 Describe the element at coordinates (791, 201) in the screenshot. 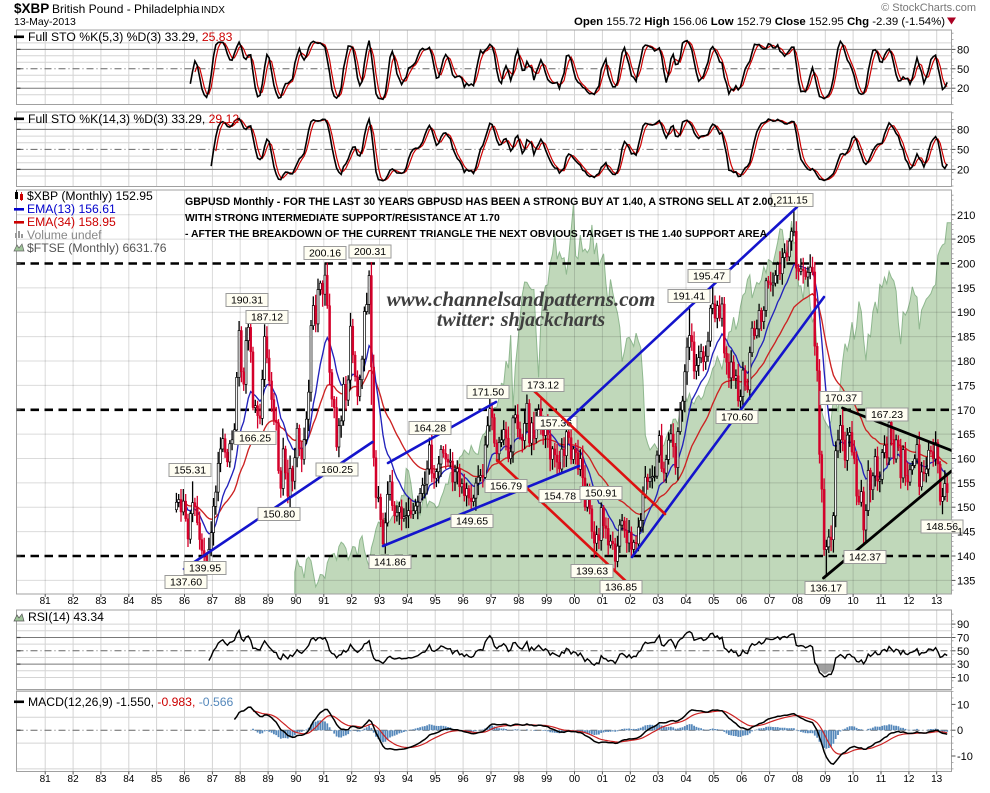

I see `svg-text: 211.15` at that location.